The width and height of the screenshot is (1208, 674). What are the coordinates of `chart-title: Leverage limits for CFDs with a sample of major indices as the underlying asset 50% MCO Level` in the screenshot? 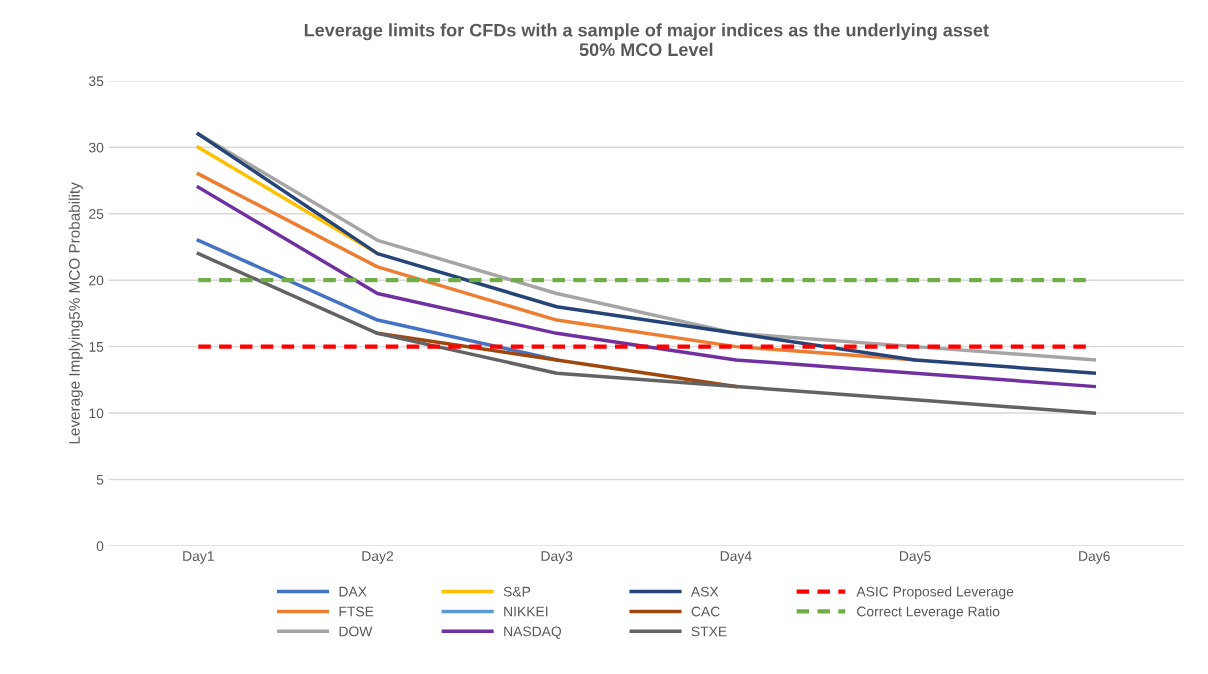 It's located at (646, 40).